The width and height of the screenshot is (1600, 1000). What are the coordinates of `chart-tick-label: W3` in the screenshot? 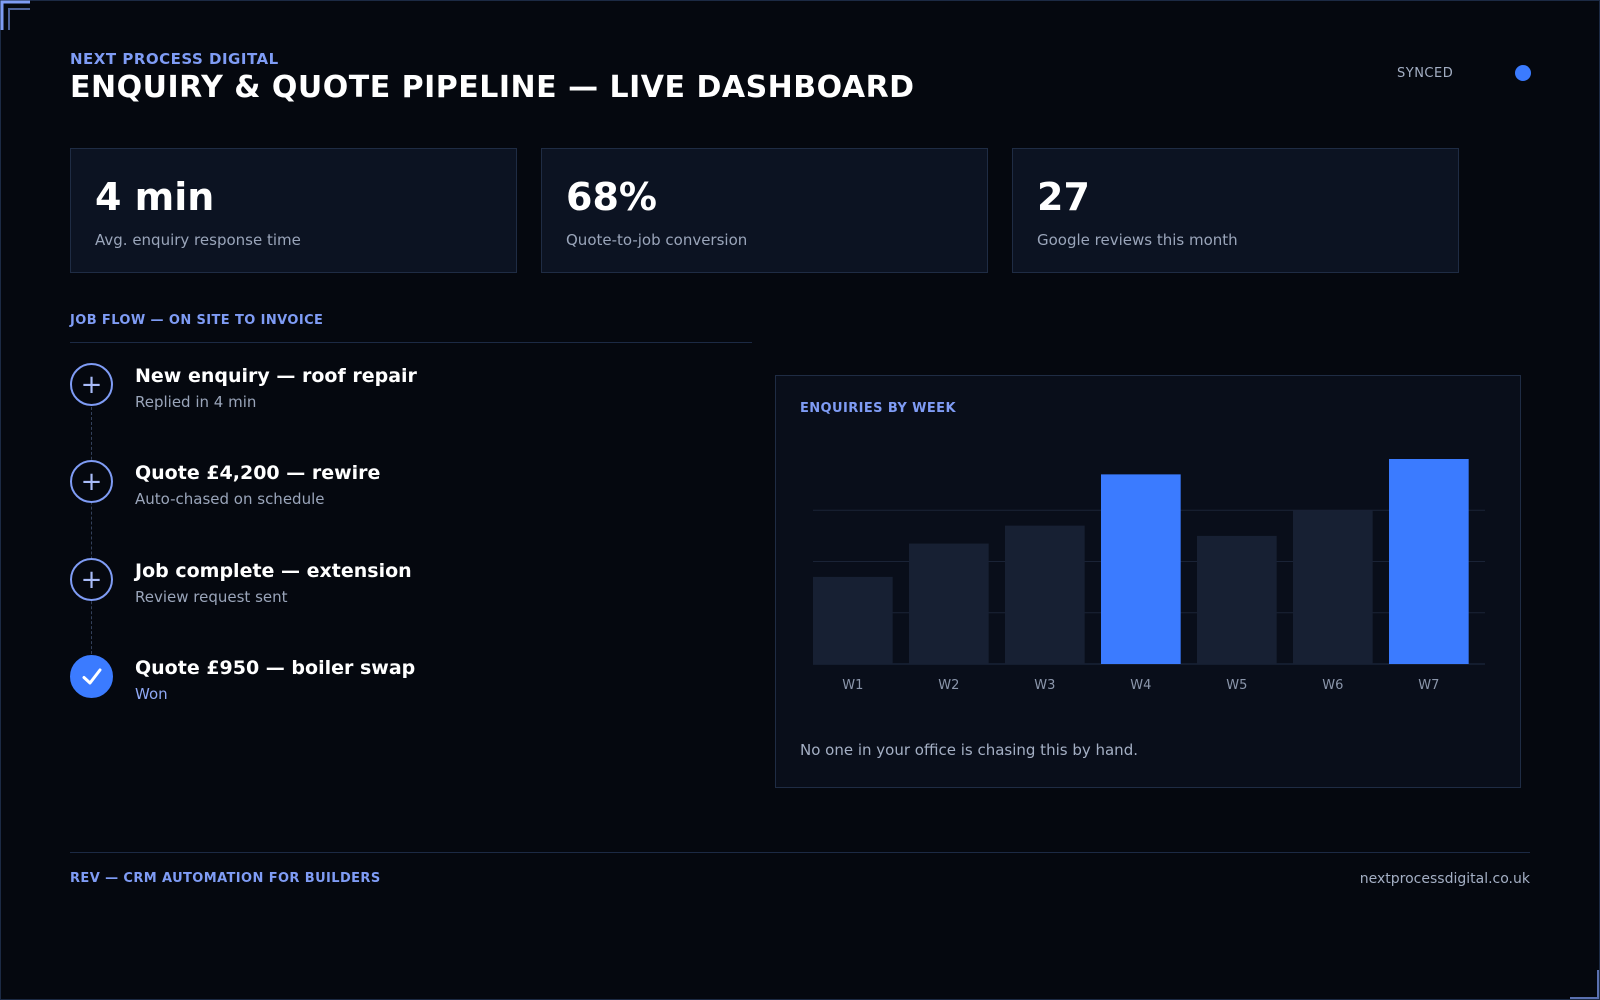 It's located at (1044, 685).